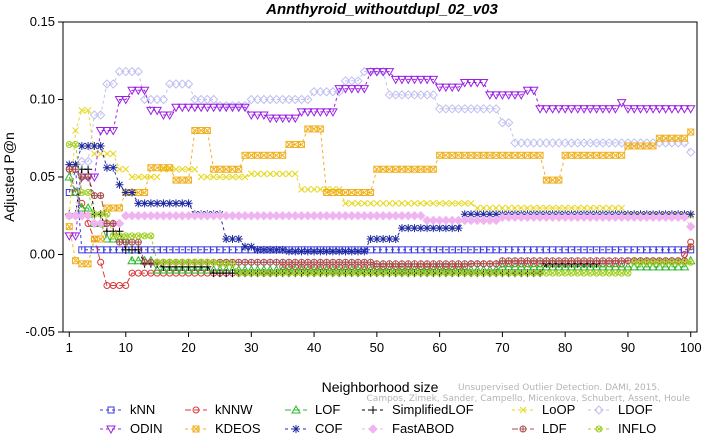 The image size is (702, 434). What do you see at coordinates (314, 427) in the screenshot?
I see `legend-item-cof: COF` at bounding box center [314, 427].